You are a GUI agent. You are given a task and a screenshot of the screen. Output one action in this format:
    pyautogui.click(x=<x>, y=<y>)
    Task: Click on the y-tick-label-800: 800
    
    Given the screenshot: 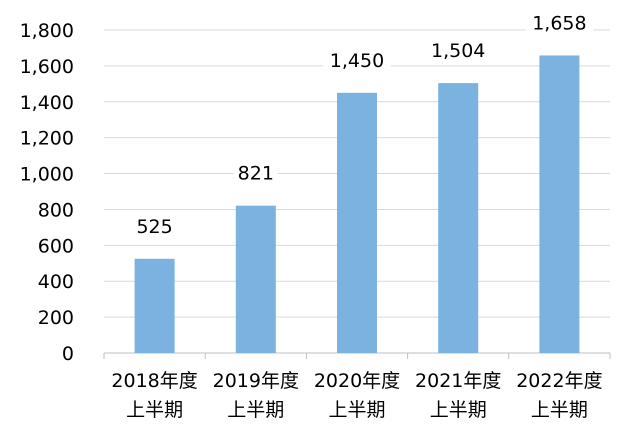 What is the action you would take?
    pyautogui.click(x=56, y=210)
    